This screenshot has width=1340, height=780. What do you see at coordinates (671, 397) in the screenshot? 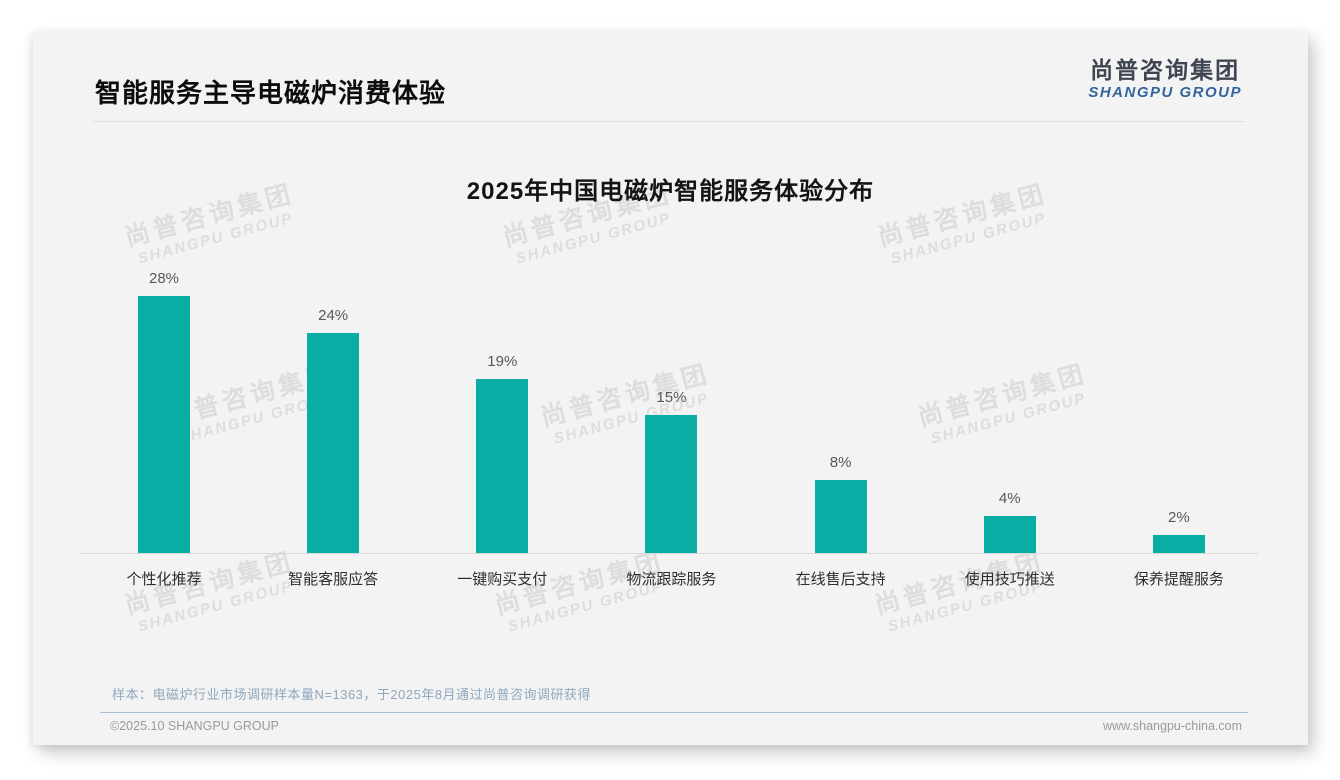
I see `bar-value-label: 15%` at bounding box center [671, 397].